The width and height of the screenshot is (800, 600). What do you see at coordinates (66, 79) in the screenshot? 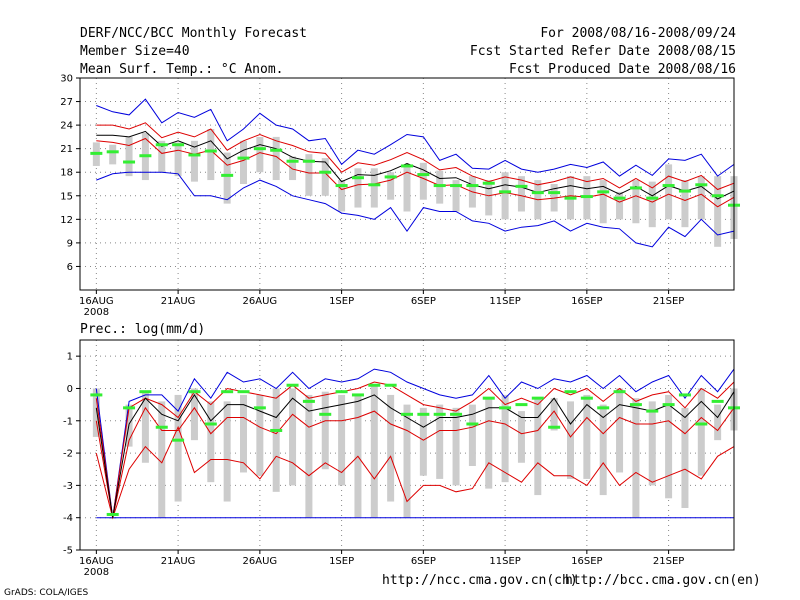
I see `temp-ytick-label: 30` at bounding box center [66, 79].